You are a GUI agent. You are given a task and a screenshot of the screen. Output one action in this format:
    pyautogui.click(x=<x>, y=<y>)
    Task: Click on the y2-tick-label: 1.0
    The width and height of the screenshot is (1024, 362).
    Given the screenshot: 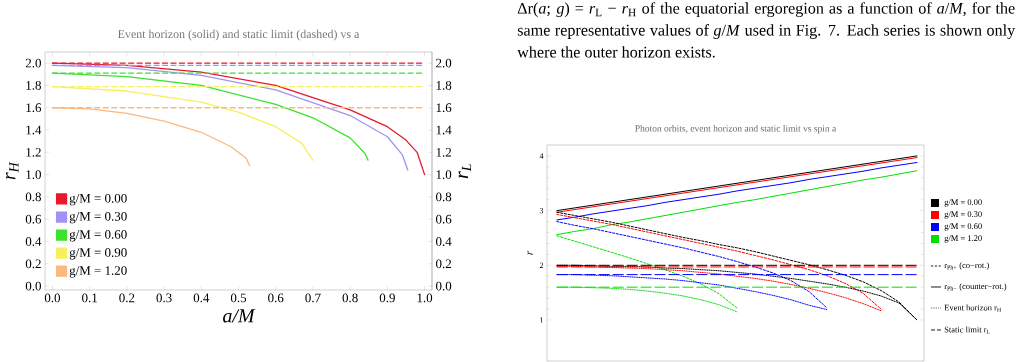 What is the action you would take?
    pyautogui.click(x=444, y=175)
    